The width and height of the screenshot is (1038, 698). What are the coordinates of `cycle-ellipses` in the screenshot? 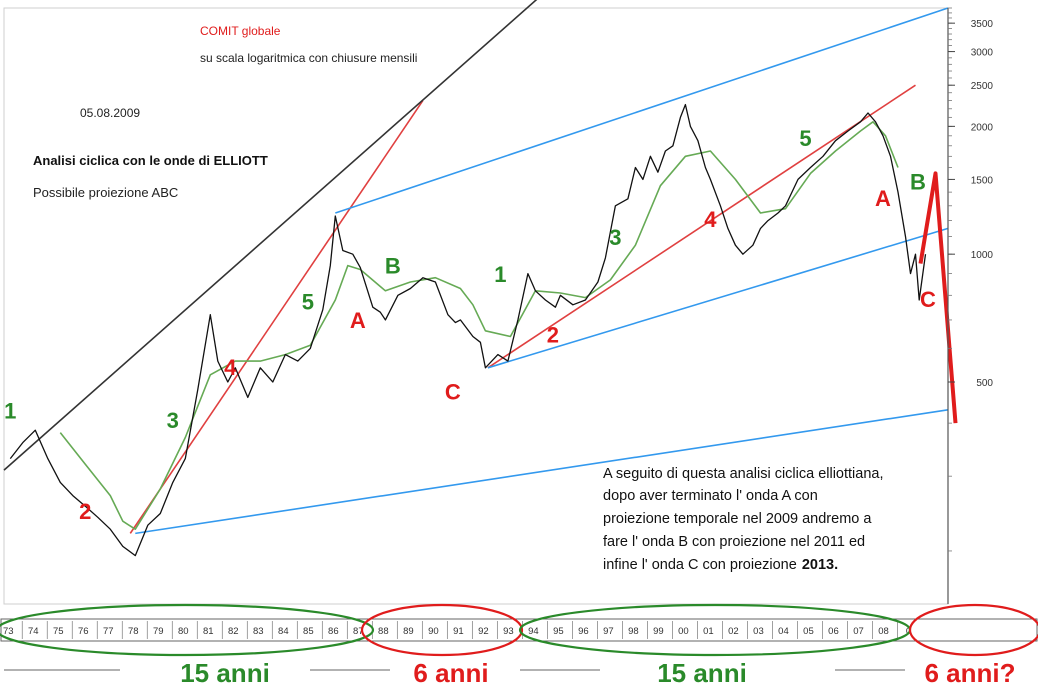 It's located at (519, 630).